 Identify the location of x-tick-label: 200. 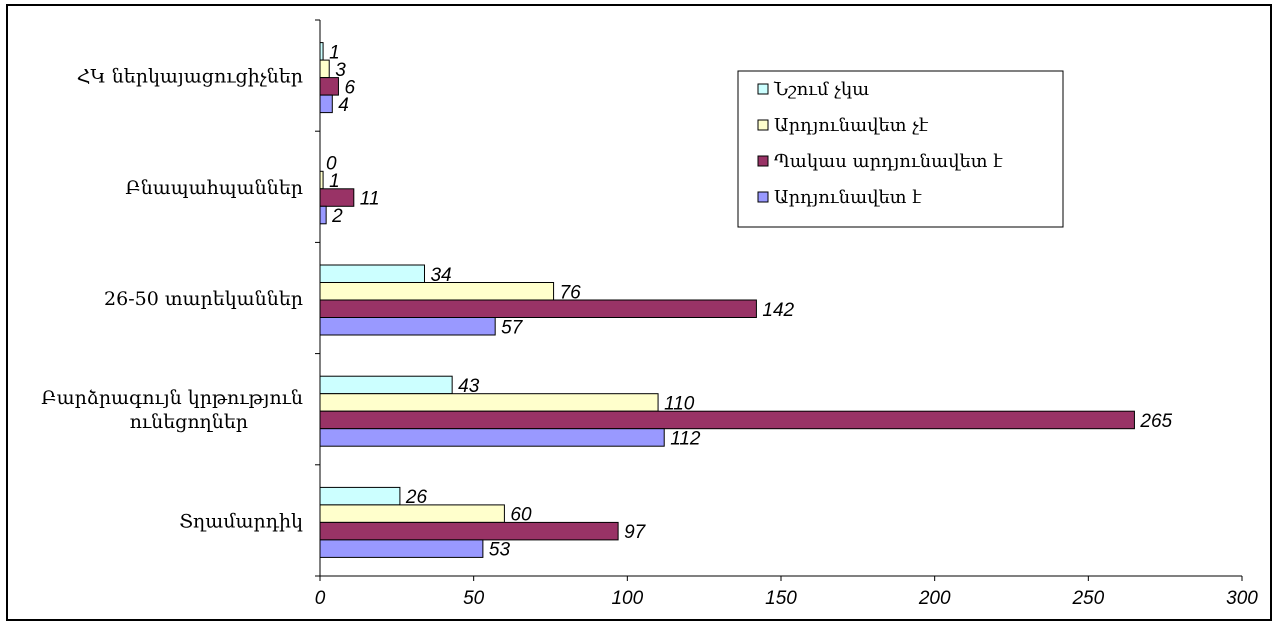
(934, 598).